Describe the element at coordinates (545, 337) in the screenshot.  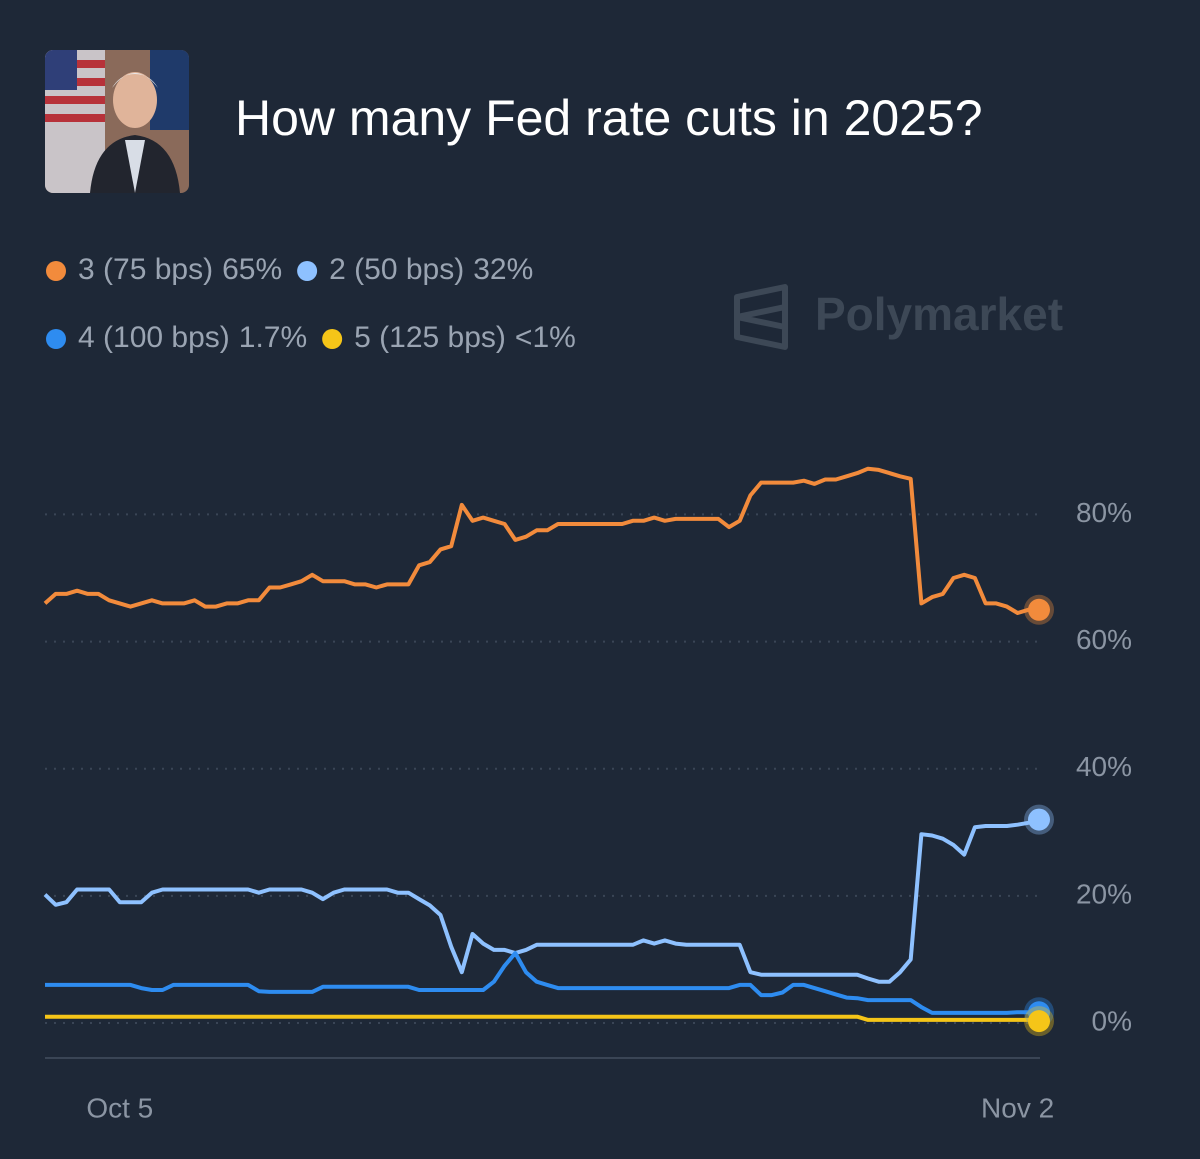
I see `legend-value: <1%` at that location.